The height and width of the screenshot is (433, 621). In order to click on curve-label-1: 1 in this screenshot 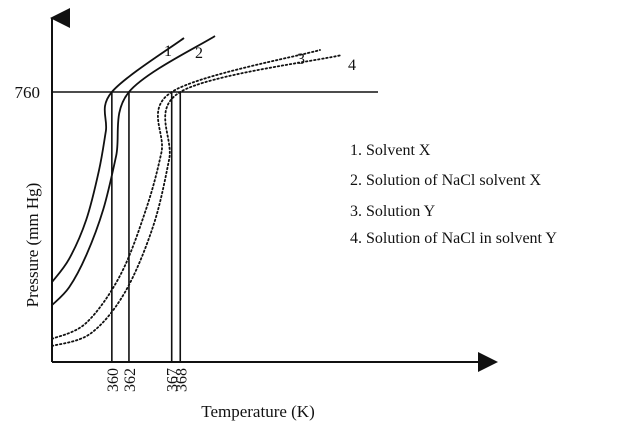, I will do `click(168, 51)`.